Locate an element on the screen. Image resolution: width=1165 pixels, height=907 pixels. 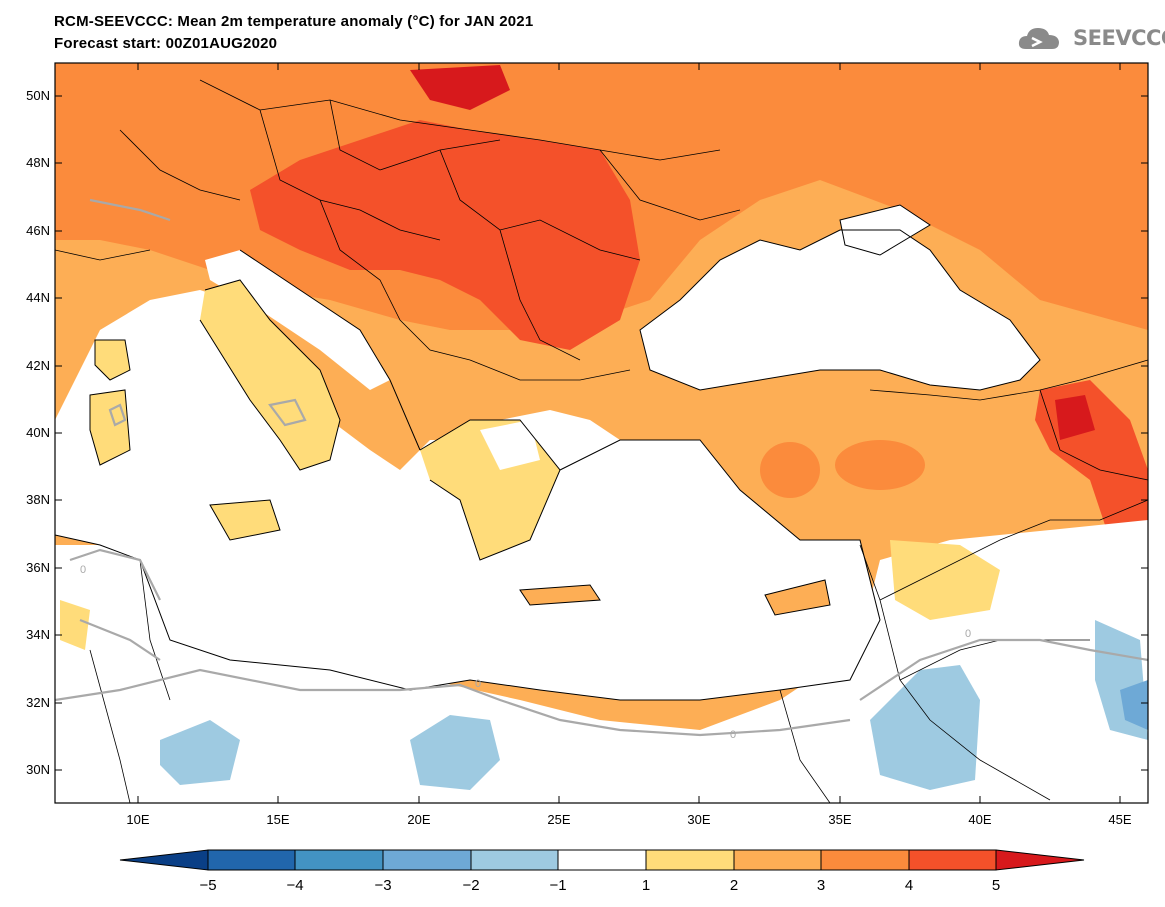
colorbar-tick: 4 is located at coordinates (909, 885).